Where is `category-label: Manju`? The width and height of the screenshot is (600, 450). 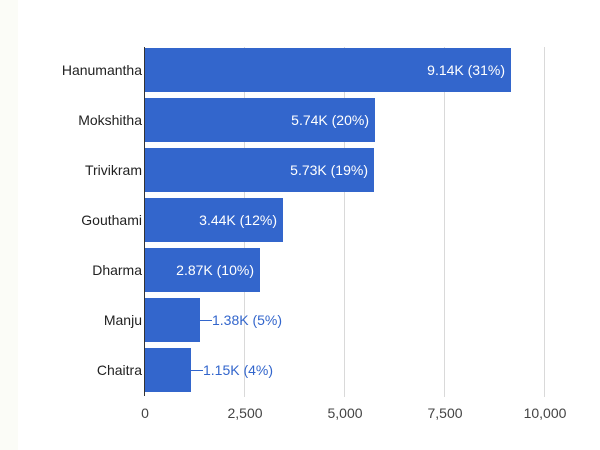 category-label: Manju is located at coordinates (122, 320).